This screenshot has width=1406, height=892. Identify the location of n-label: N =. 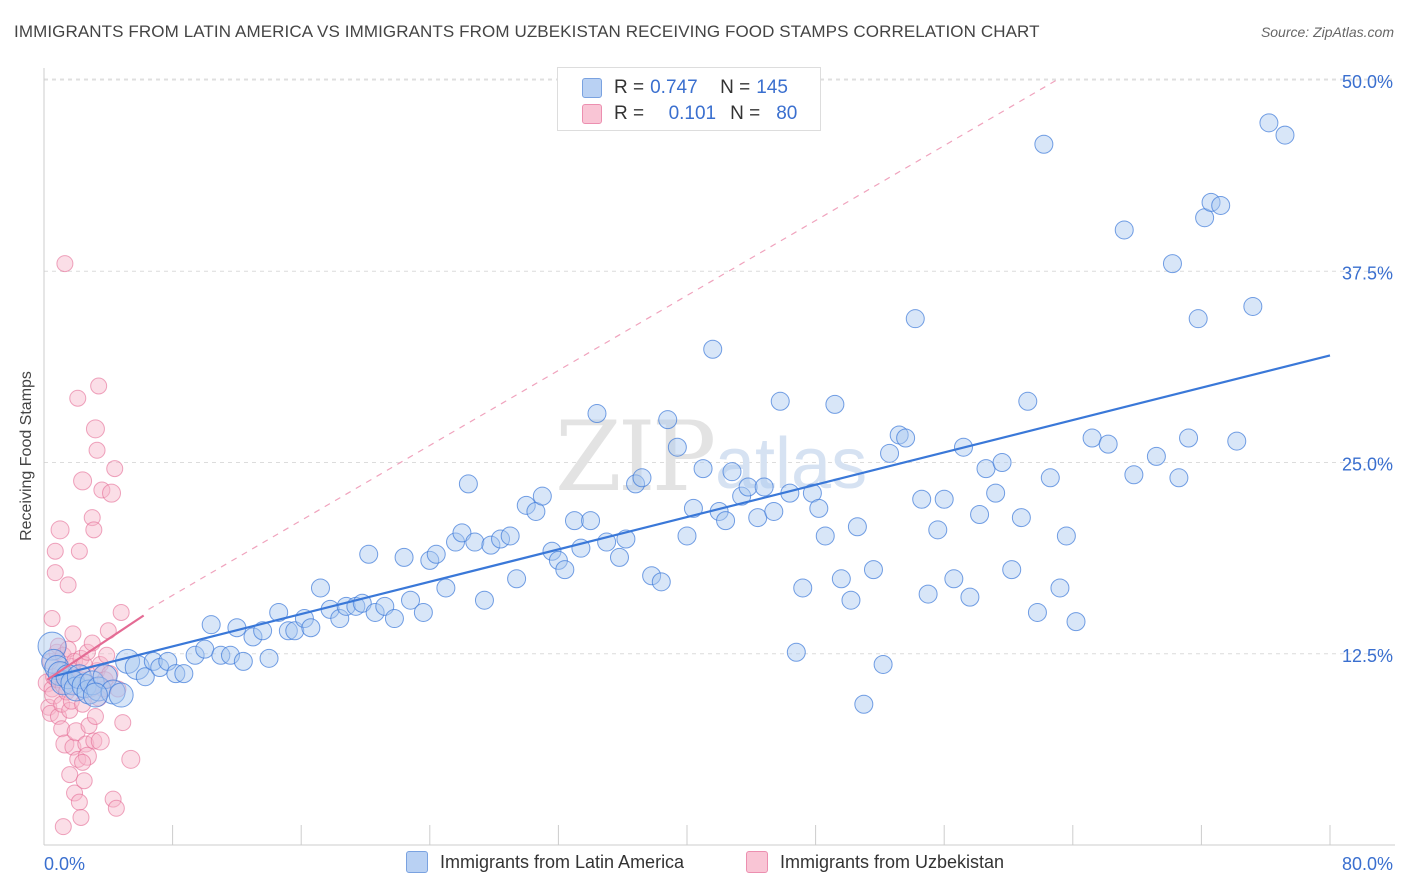
(745, 113).